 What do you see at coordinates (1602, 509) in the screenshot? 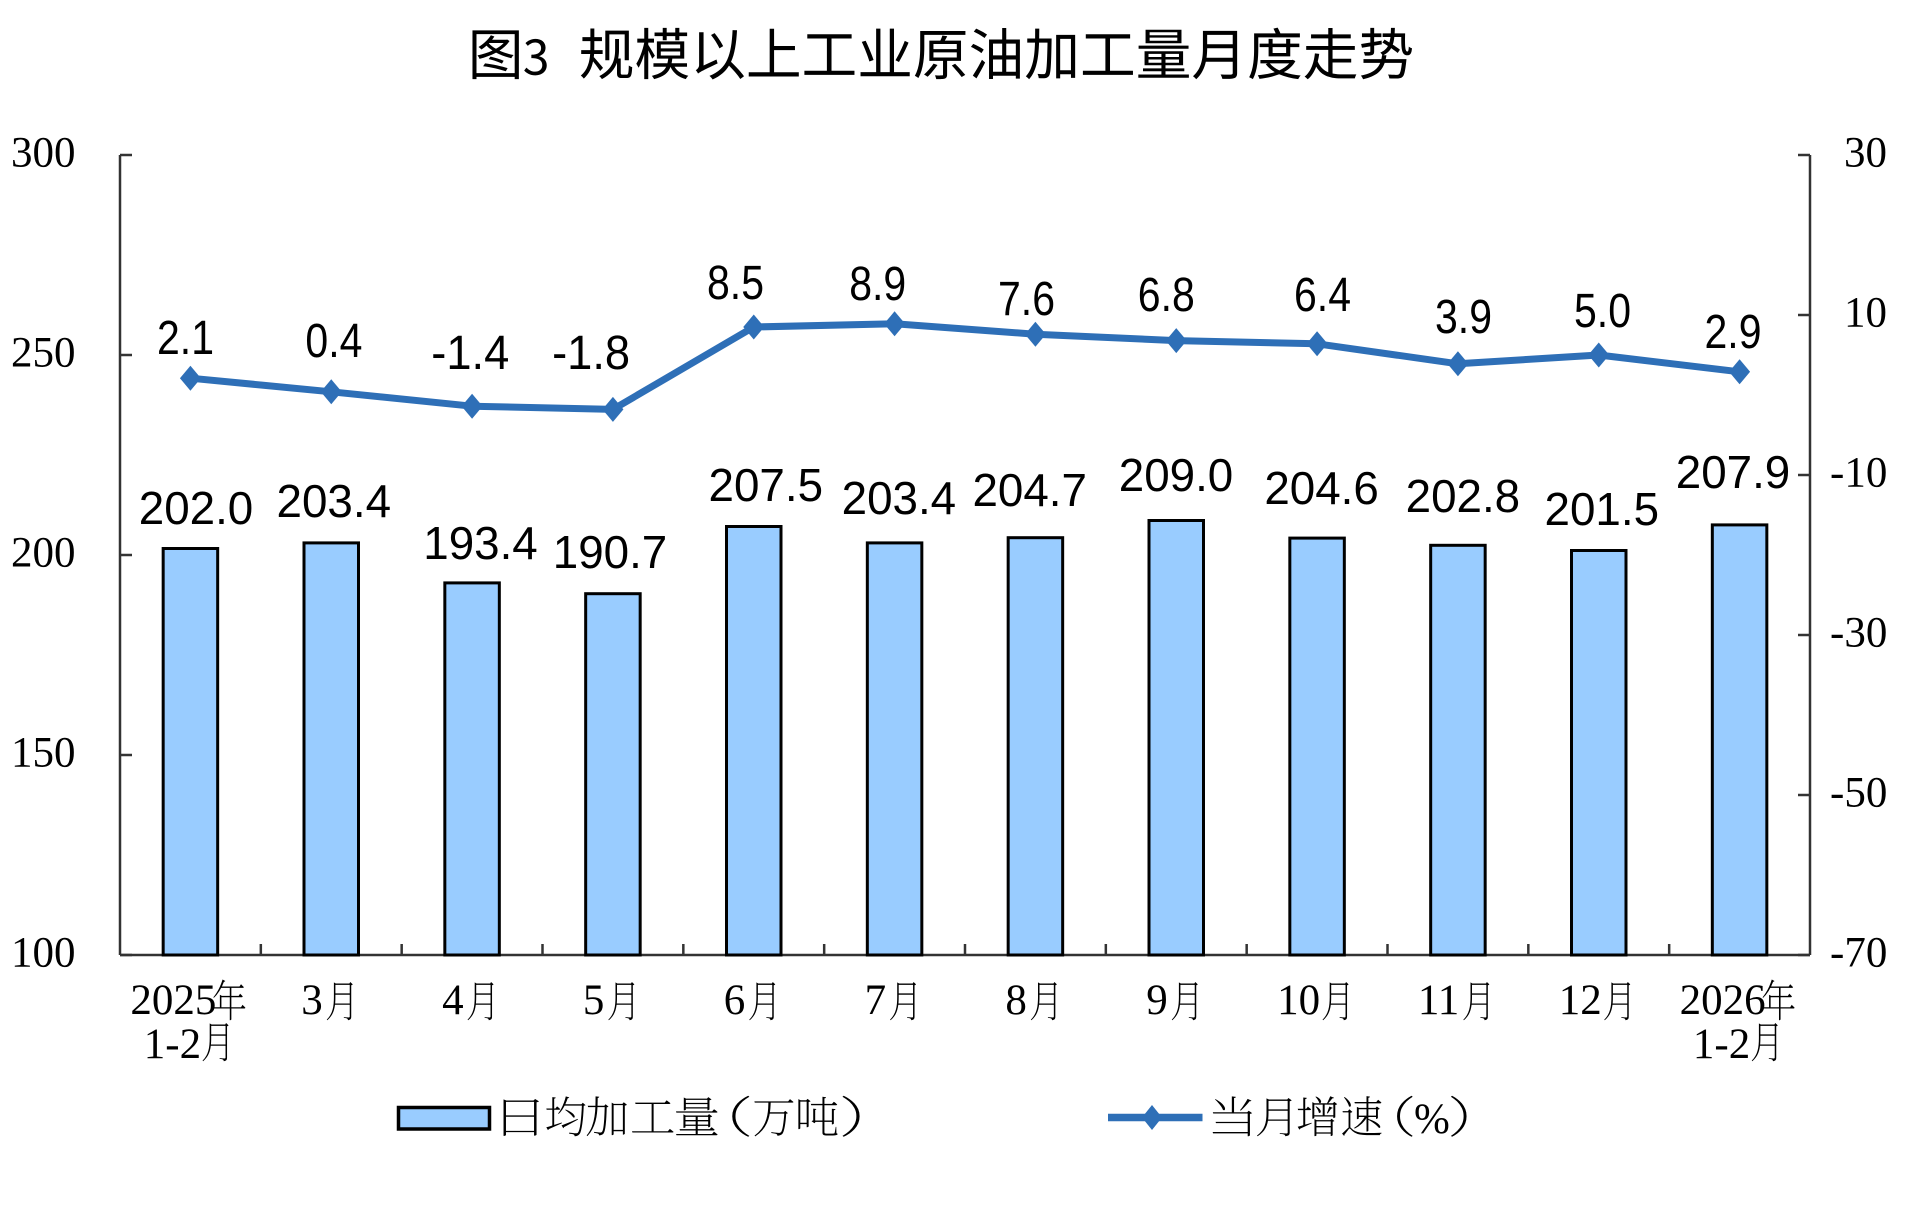
I see `svg-text: 201.5` at bounding box center [1602, 509].